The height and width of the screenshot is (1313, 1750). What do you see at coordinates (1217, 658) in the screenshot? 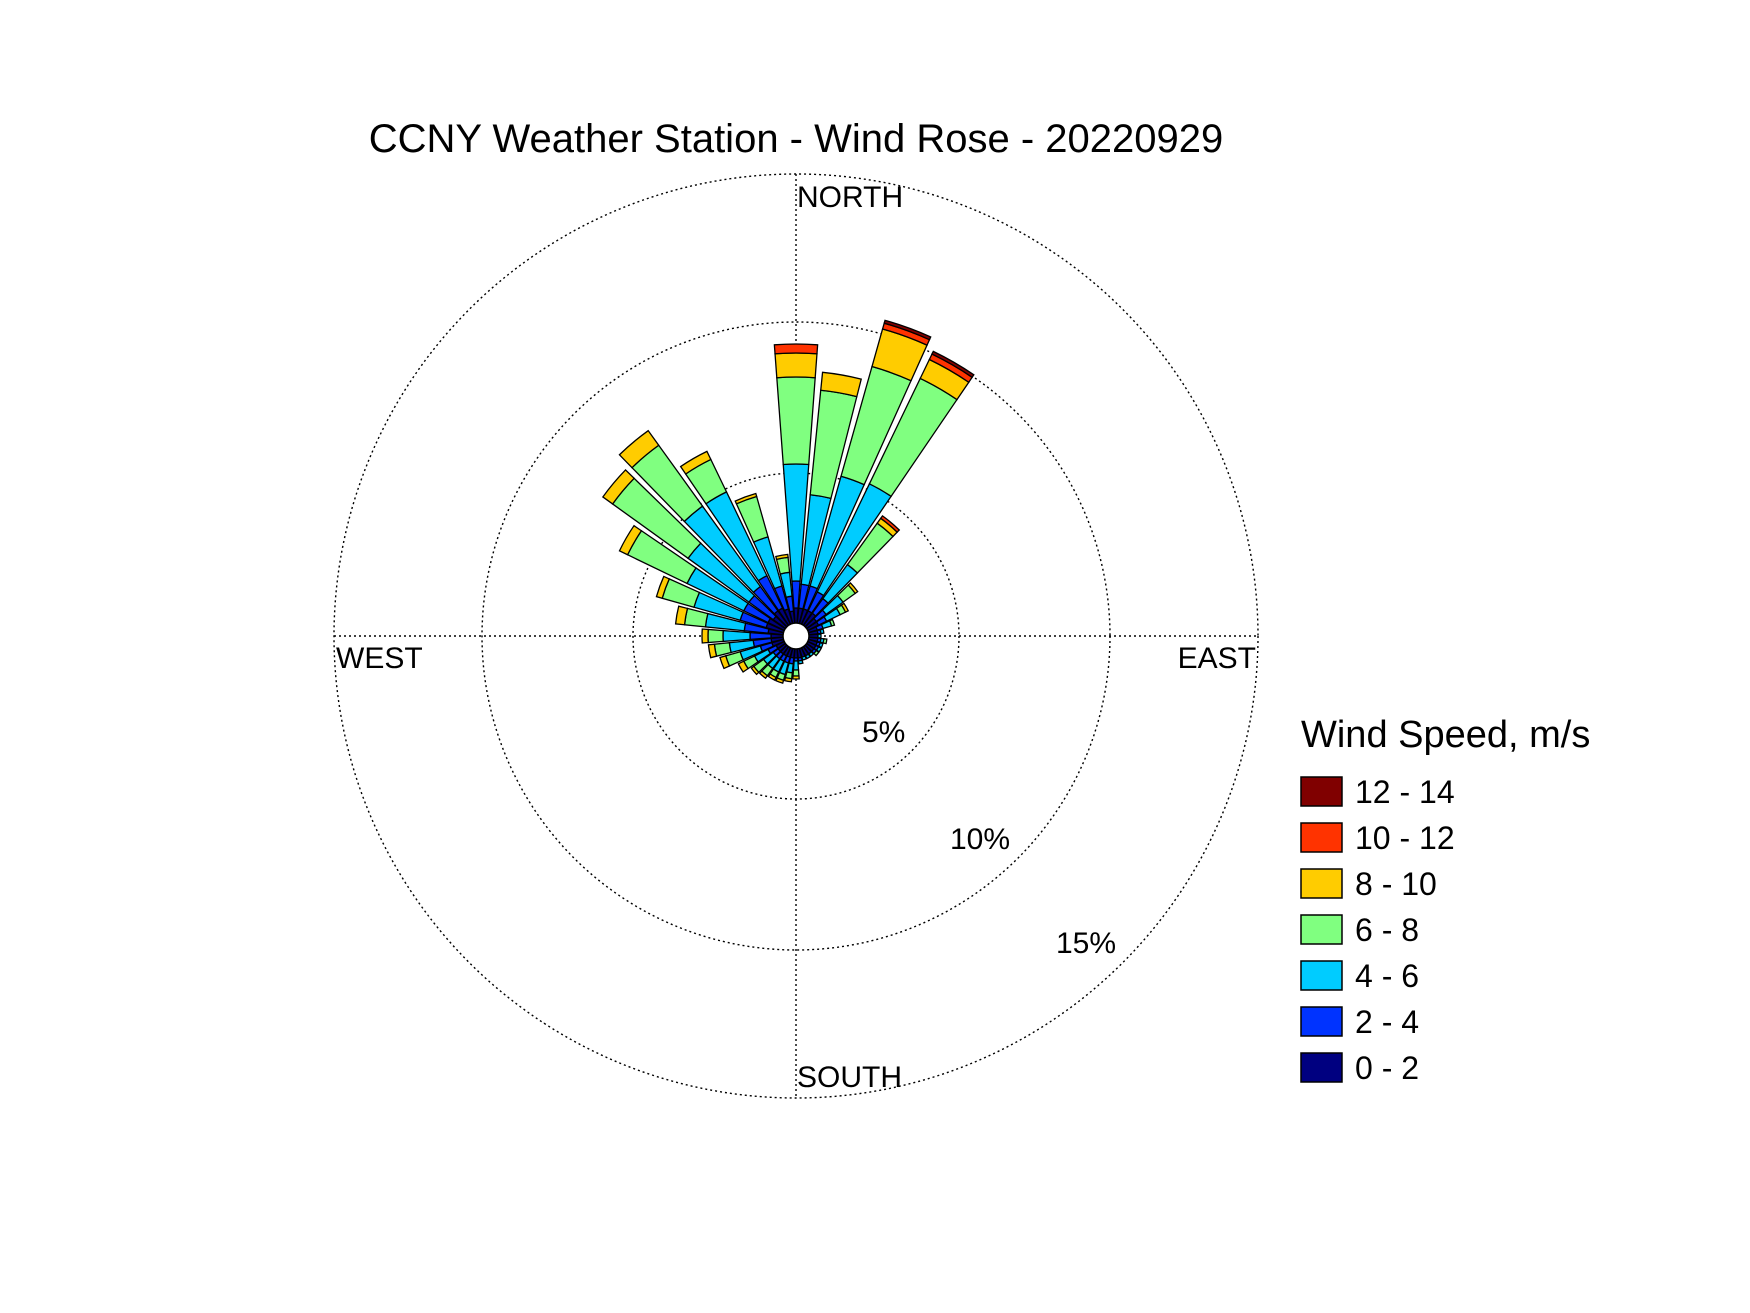
I see `label-east: EAST` at bounding box center [1217, 658].